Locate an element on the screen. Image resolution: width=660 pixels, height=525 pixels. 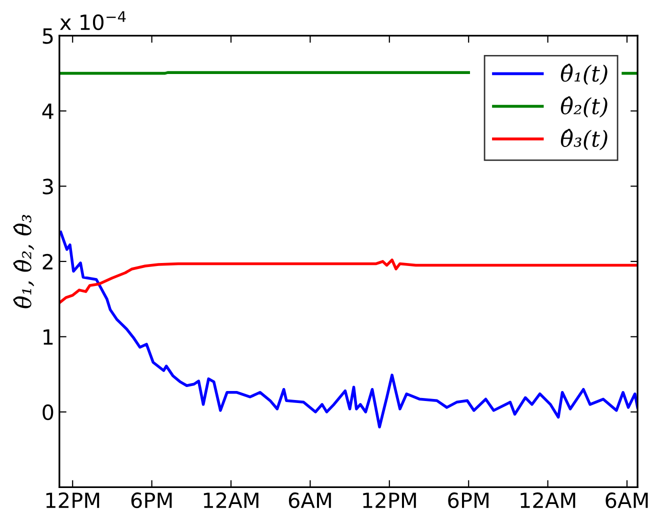
legend-label: θ̂₁(t) is located at coordinates (584, 74).